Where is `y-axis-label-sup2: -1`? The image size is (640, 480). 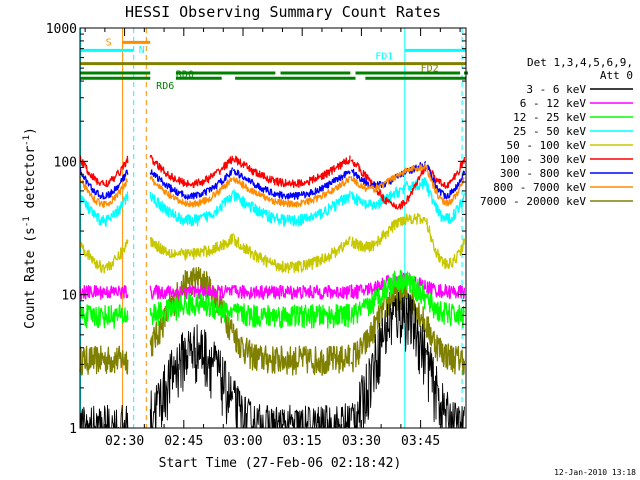
y-axis-label-sup2: -1 is located at coordinates (27, 140).